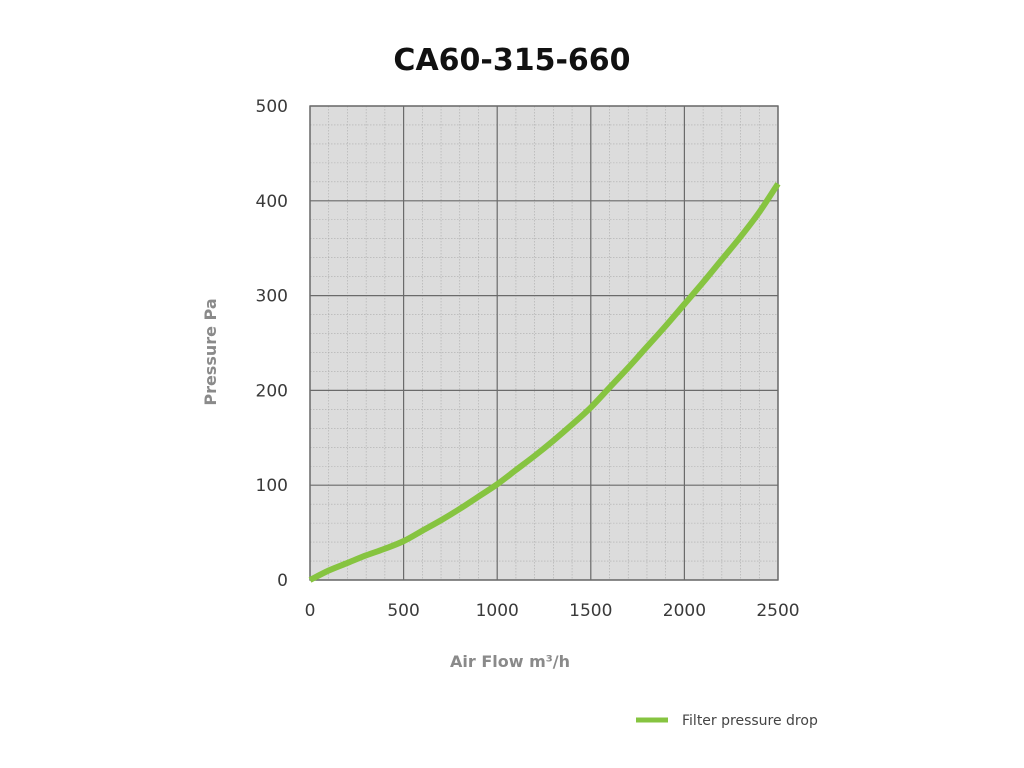  What do you see at coordinates (511, 60) in the screenshot?
I see `chart-title: CA60-315-660` at bounding box center [511, 60].